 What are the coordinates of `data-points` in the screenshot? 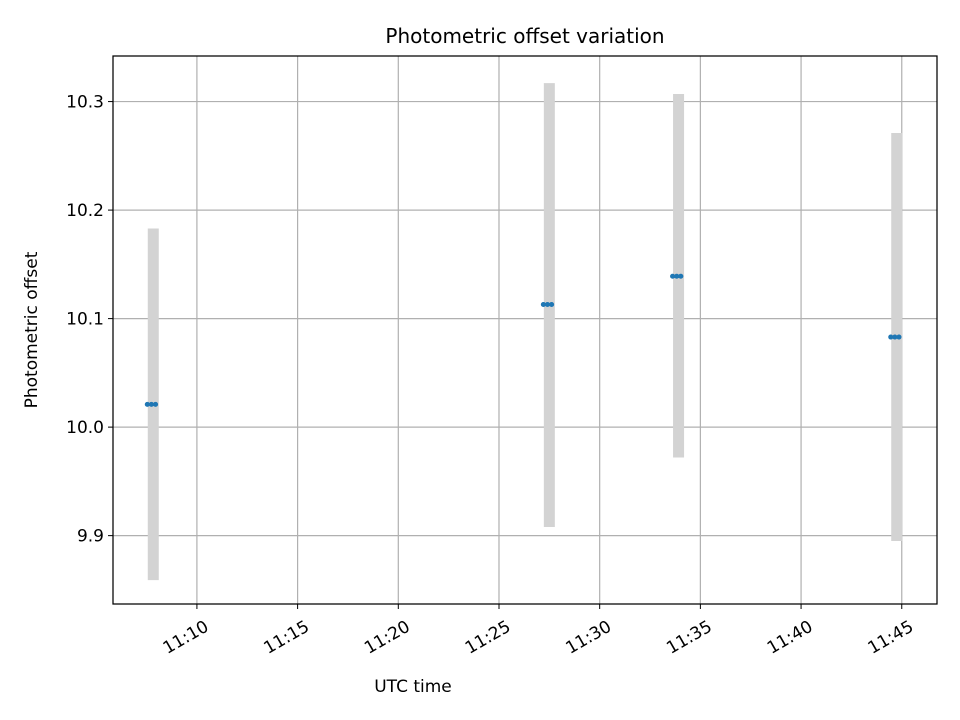 It's located at (525, 340).